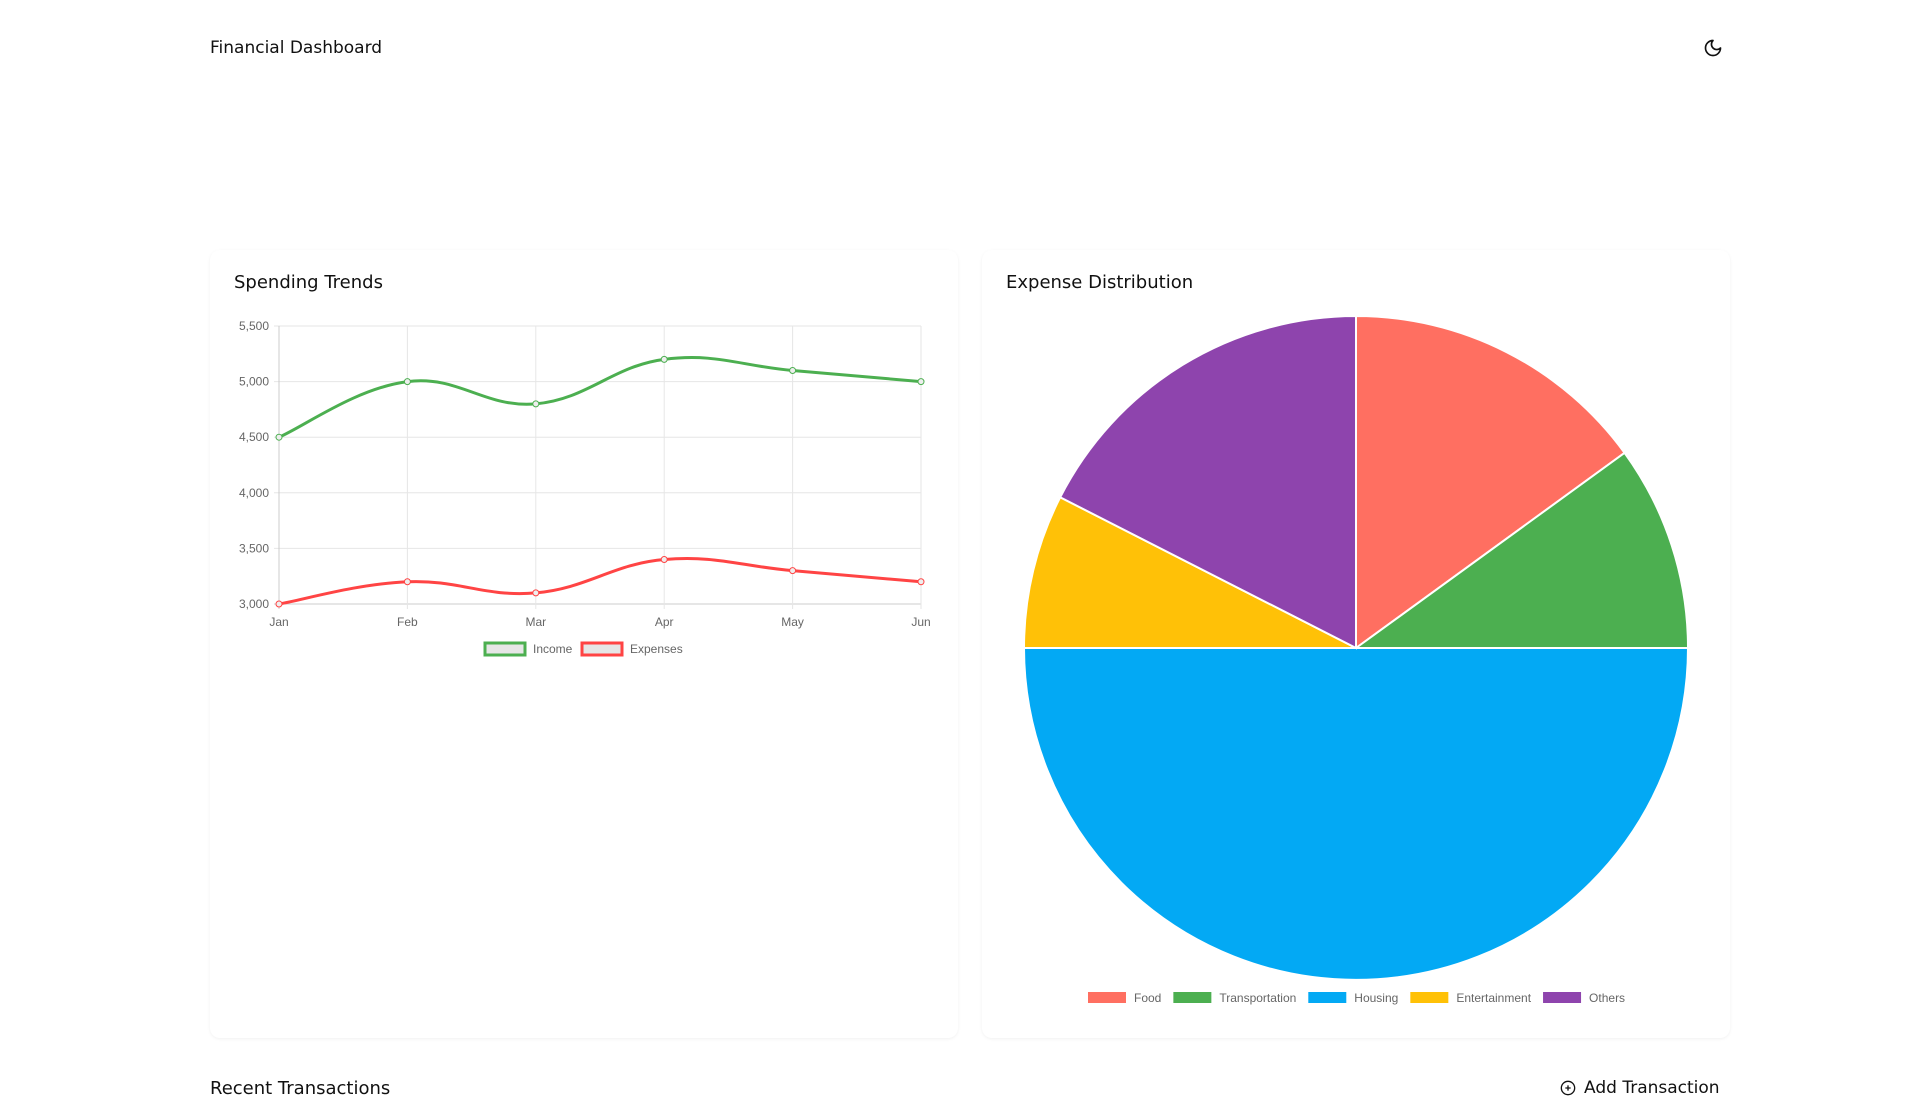 The width and height of the screenshot is (1920, 1099). Describe the element at coordinates (792, 622) in the screenshot. I see `x-tick-label: May` at that location.